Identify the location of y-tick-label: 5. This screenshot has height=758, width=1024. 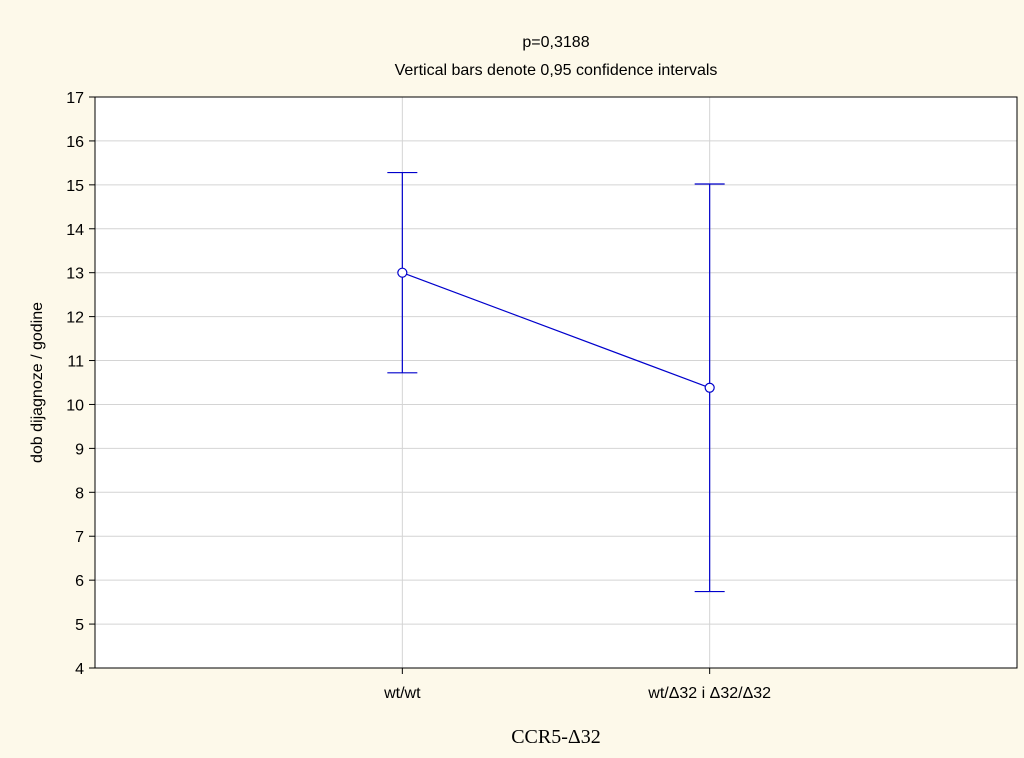
(79, 625).